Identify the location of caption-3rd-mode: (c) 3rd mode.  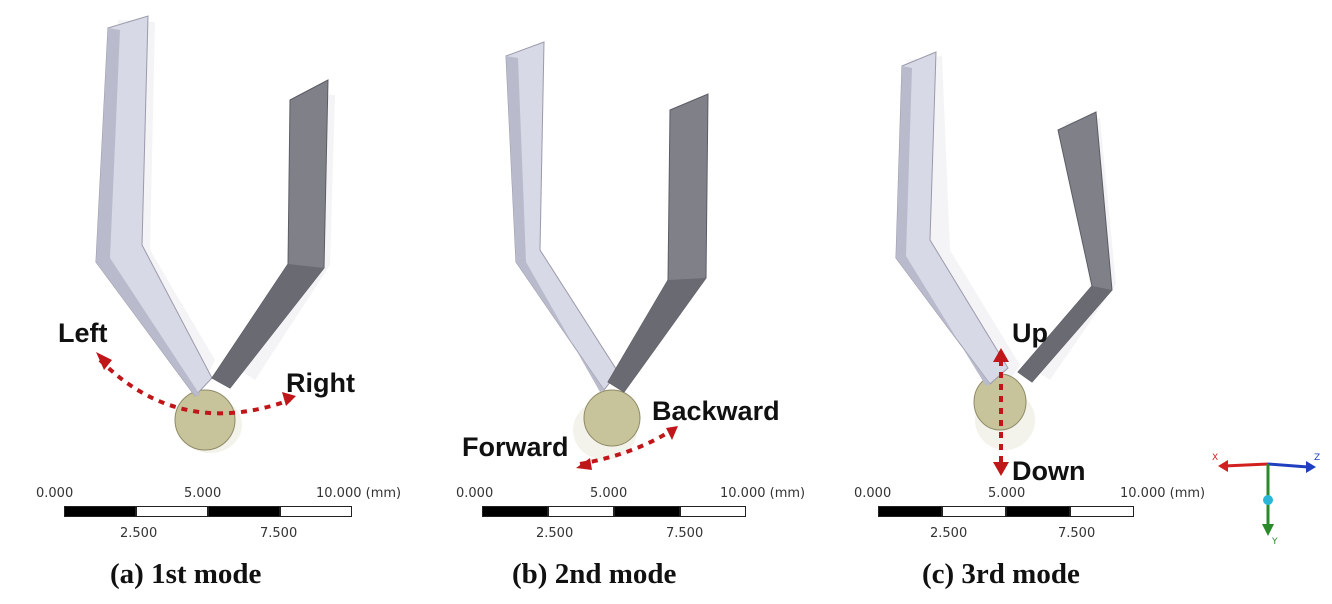
(1001, 574).